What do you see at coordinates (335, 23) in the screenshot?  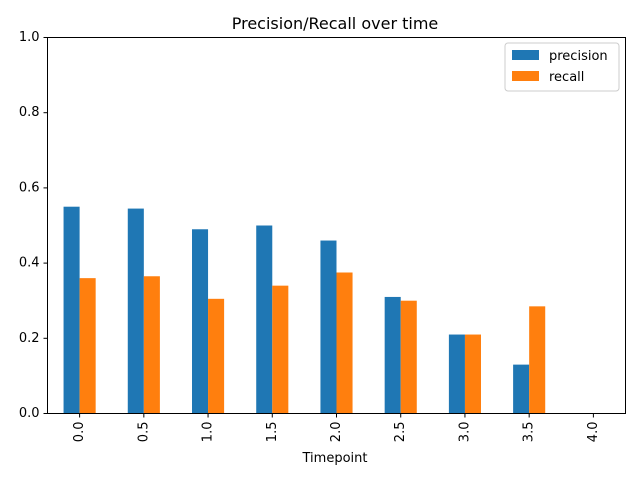 I see `chart-title: Precision/Recall over time` at bounding box center [335, 23].